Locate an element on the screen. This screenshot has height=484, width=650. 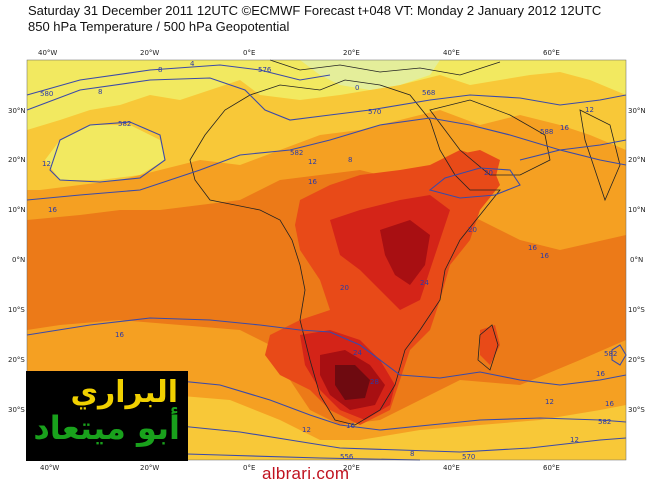
lon-bot-20e: 20°E is located at coordinates (351, 468).